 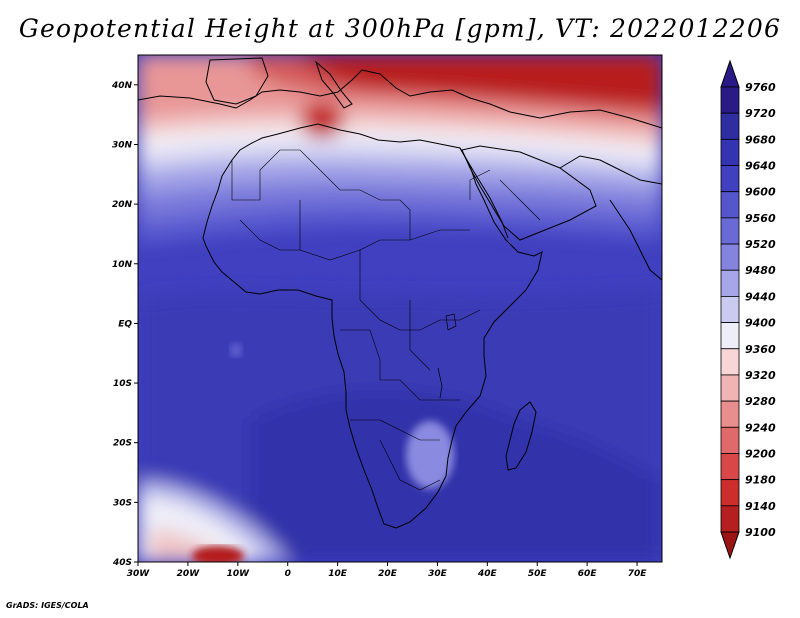 I want to click on colorbar-label: 9440, so click(x=760, y=296).